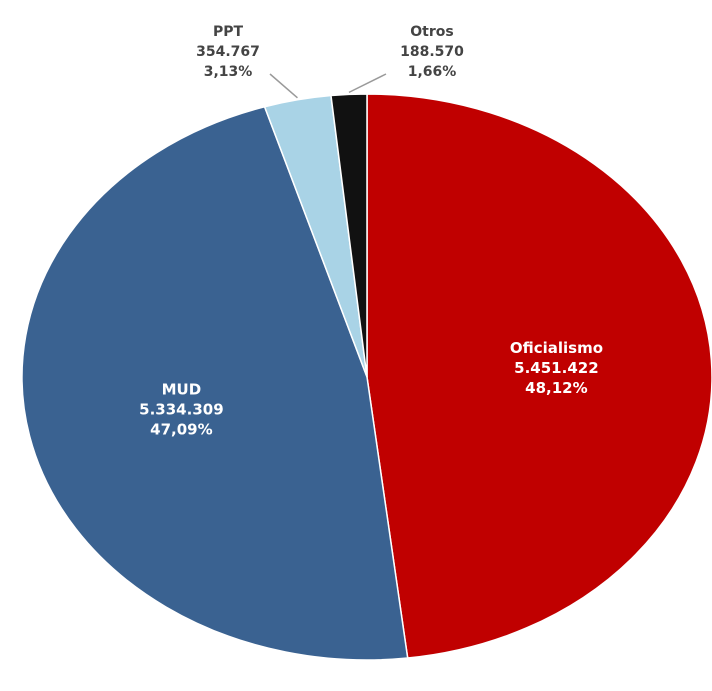 The image size is (712, 691). Describe the element at coordinates (367, 83) in the screenshot. I see `leader-line-otros` at that location.